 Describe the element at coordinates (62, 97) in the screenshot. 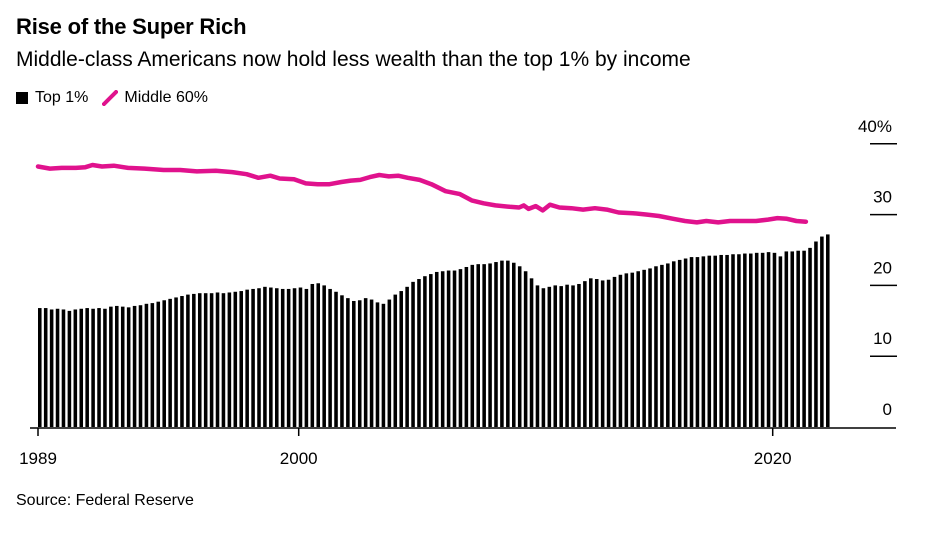

I see `legend-label-top1: Top 1%` at that location.